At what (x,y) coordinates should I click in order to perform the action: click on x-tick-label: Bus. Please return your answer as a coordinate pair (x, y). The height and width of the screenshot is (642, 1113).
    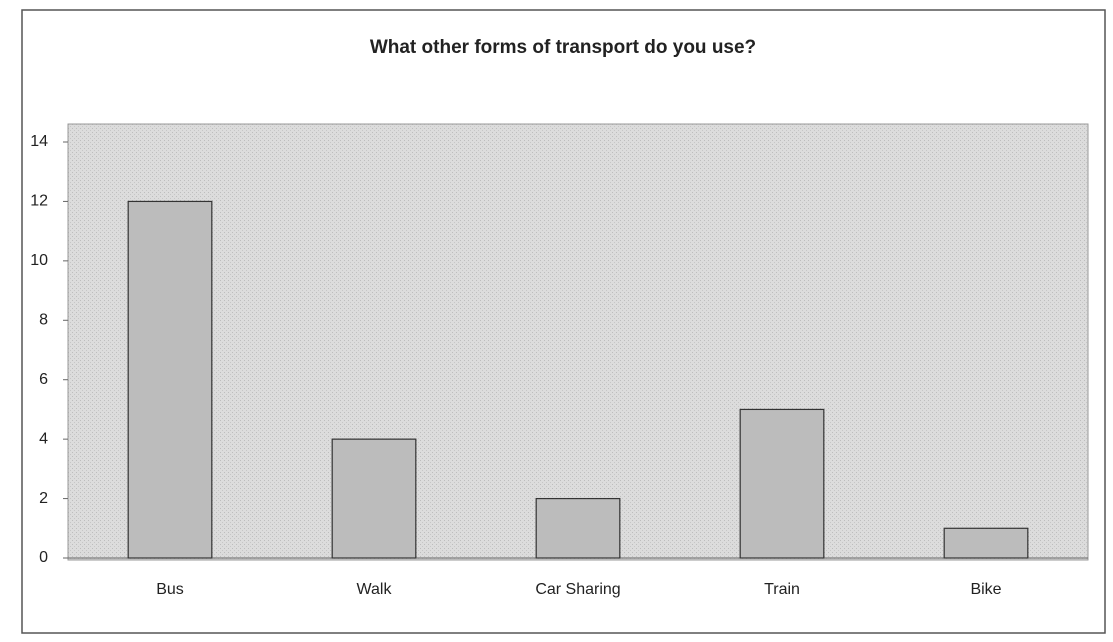
    Looking at the image, I should click on (170, 589).